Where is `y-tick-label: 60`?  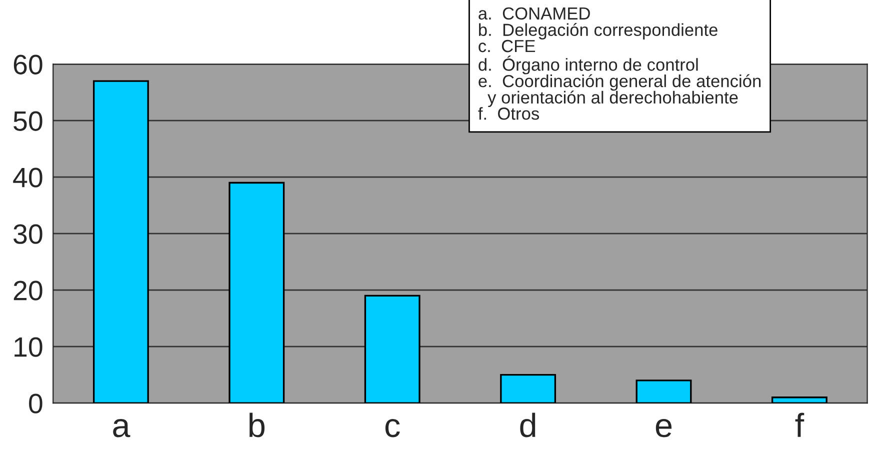 y-tick-label: 60 is located at coordinates (28, 64).